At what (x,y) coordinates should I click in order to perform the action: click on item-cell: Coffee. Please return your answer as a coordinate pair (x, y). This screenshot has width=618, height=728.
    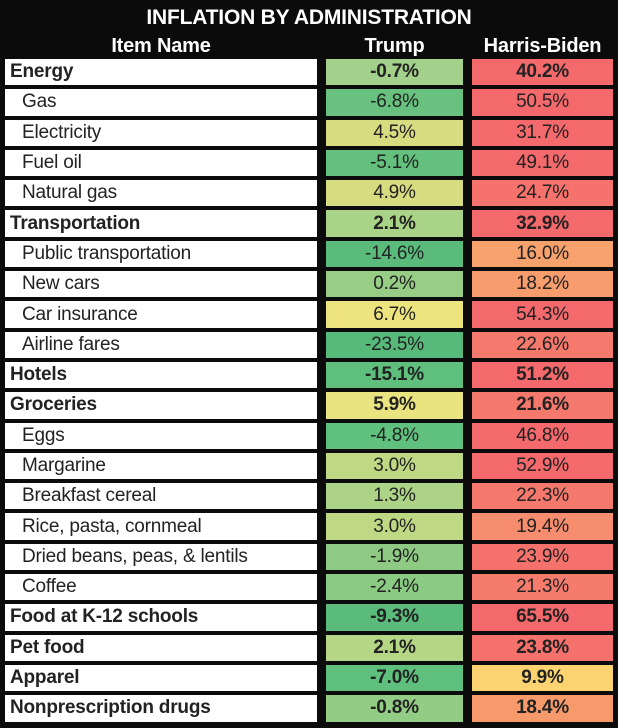
    Looking at the image, I should click on (161, 587).